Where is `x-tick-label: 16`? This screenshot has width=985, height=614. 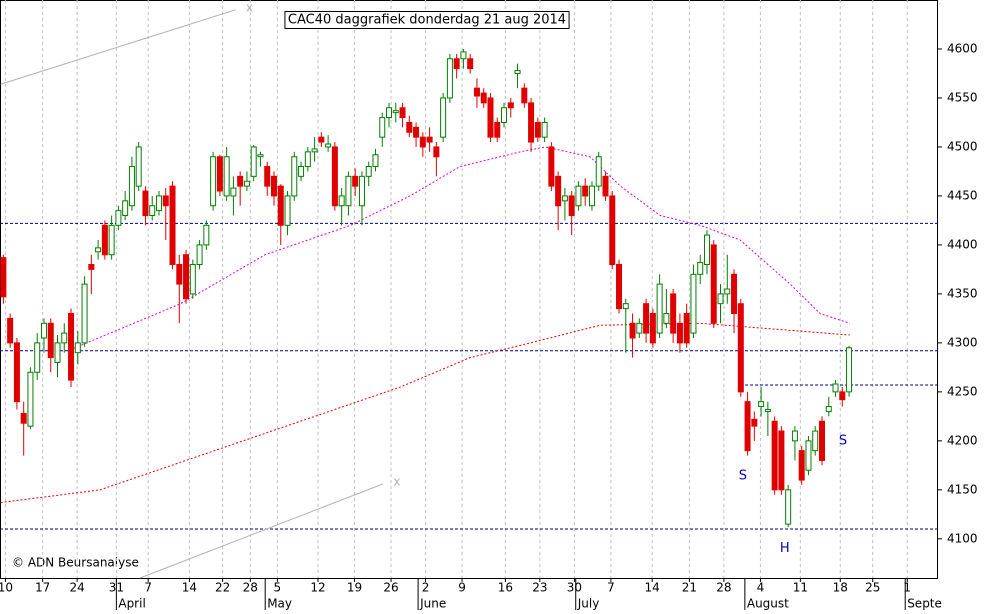 x-tick-label: 16 is located at coordinates (505, 588).